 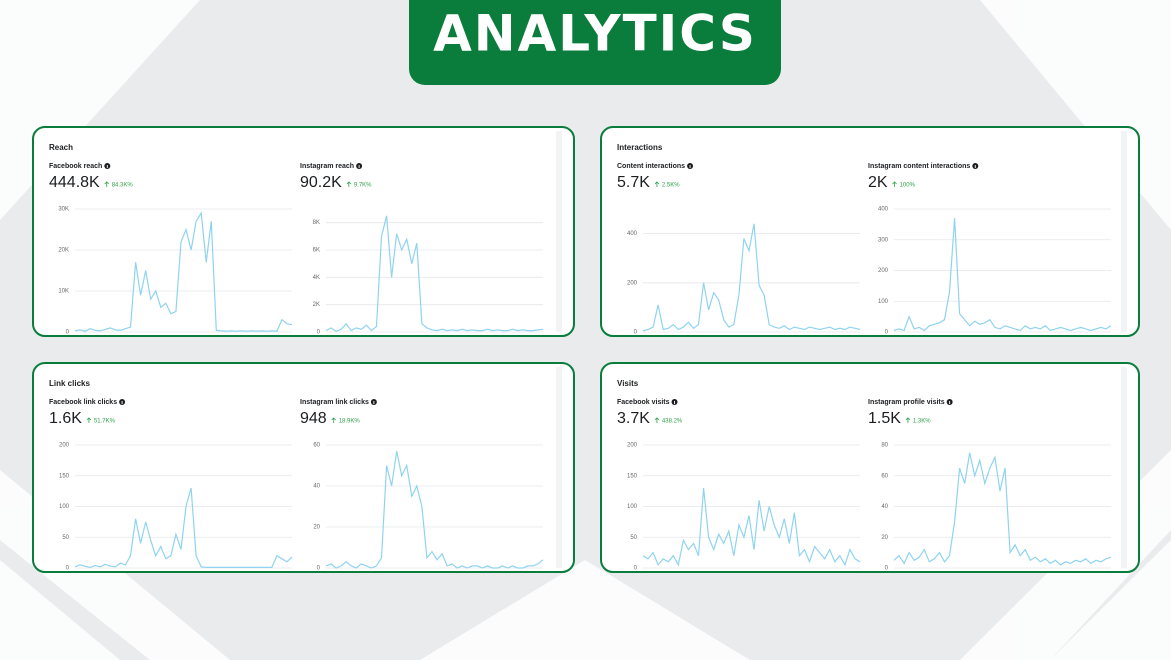 What do you see at coordinates (884, 446) in the screenshot?
I see `y-tick-label: 80` at bounding box center [884, 446].